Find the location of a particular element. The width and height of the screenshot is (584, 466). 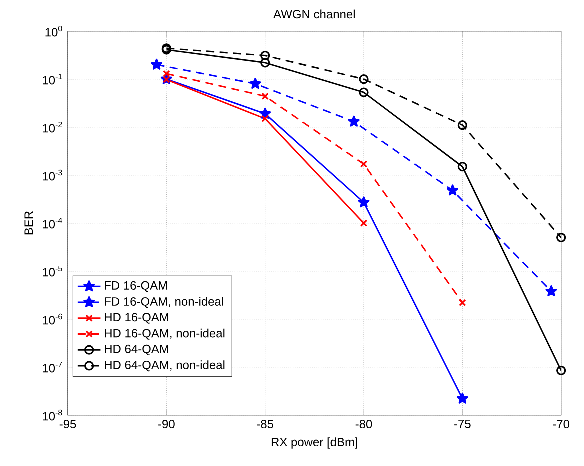

x-tick-label: -90 is located at coordinates (166, 424).